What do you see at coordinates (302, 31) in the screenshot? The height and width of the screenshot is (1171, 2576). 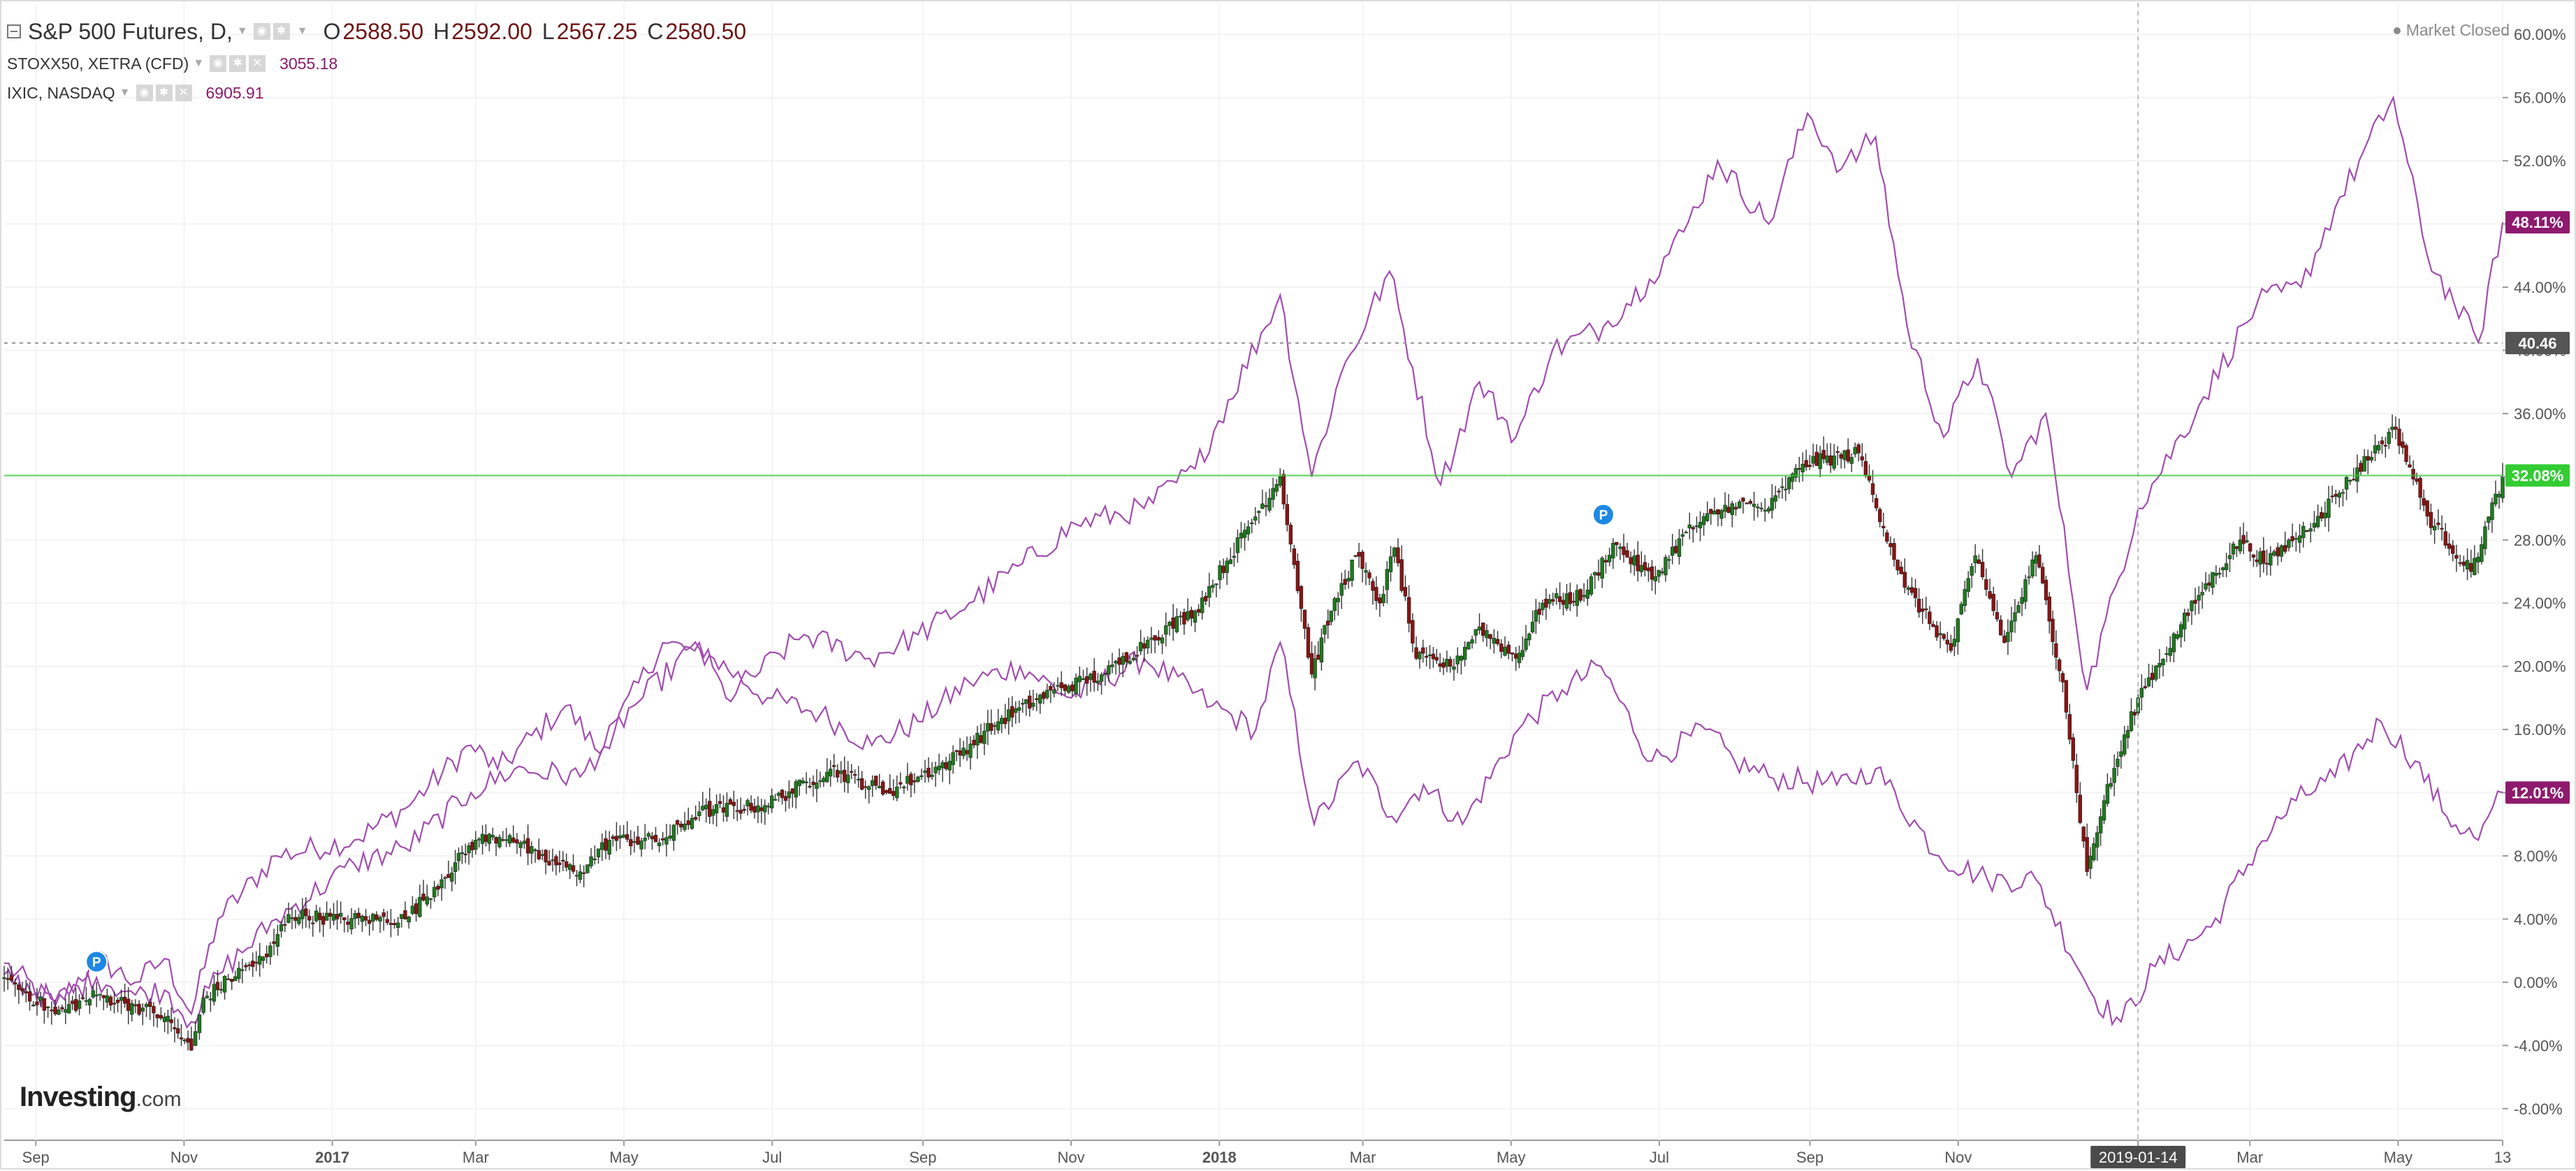 I see `more-chevron-icon: ▼` at bounding box center [302, 31].